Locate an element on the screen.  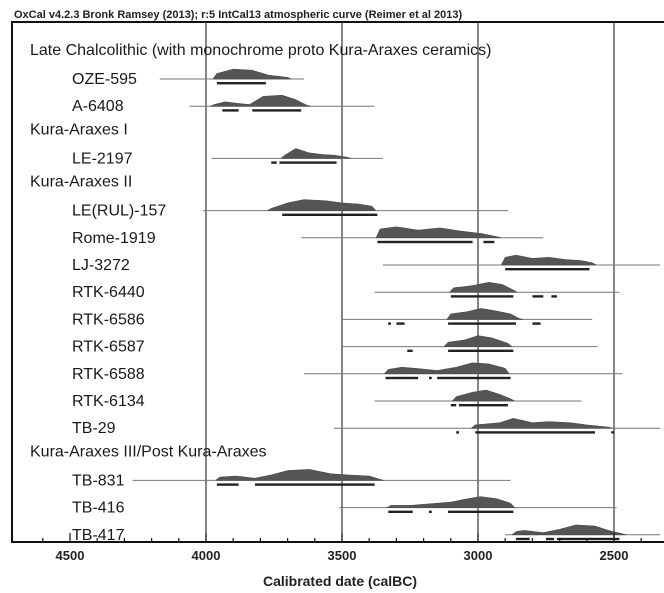
sample-label: Rome-1919 is located at coordinates (114, 238).